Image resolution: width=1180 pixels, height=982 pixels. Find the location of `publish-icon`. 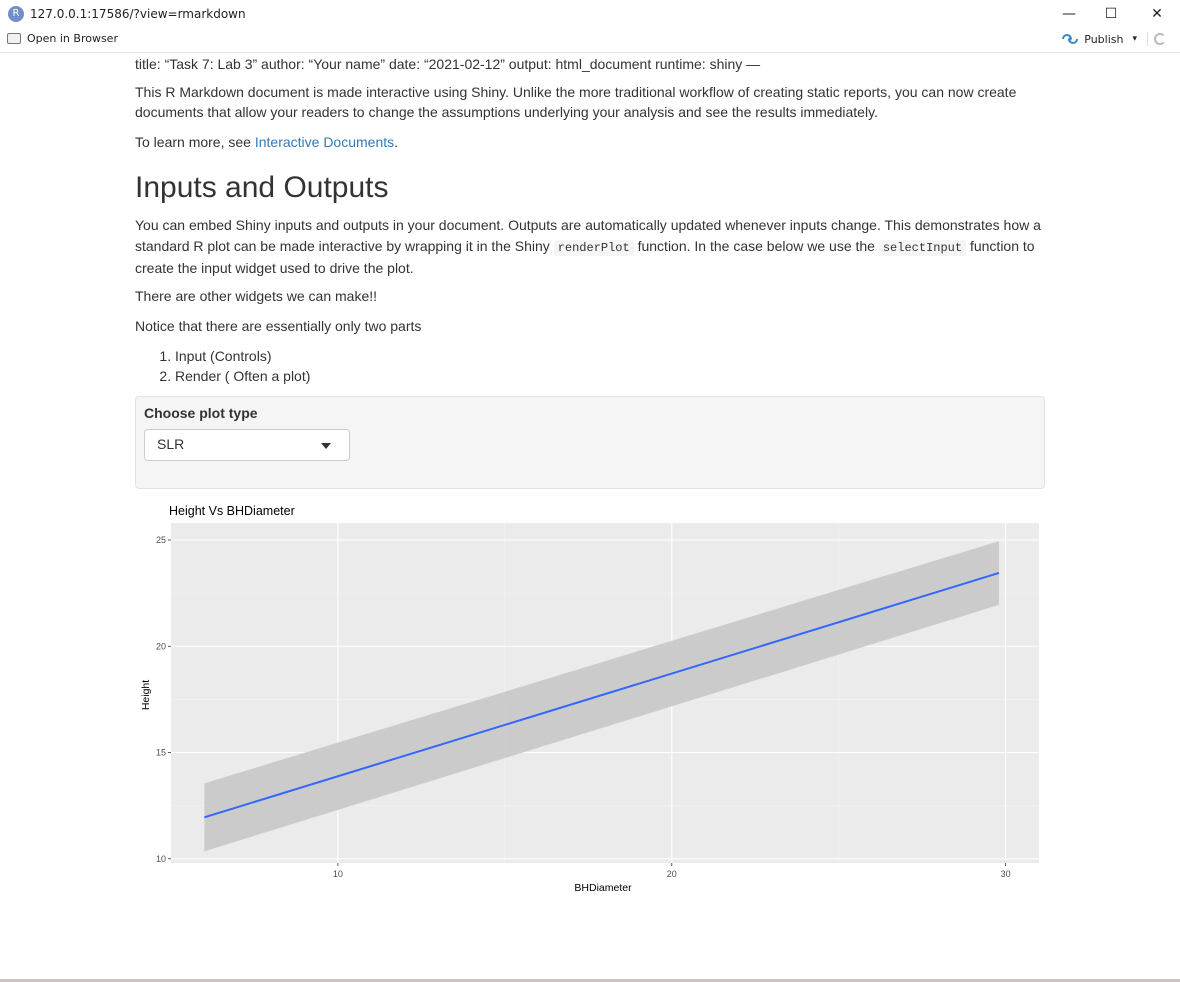

publish-icon is located at coordinates (1070, 39).